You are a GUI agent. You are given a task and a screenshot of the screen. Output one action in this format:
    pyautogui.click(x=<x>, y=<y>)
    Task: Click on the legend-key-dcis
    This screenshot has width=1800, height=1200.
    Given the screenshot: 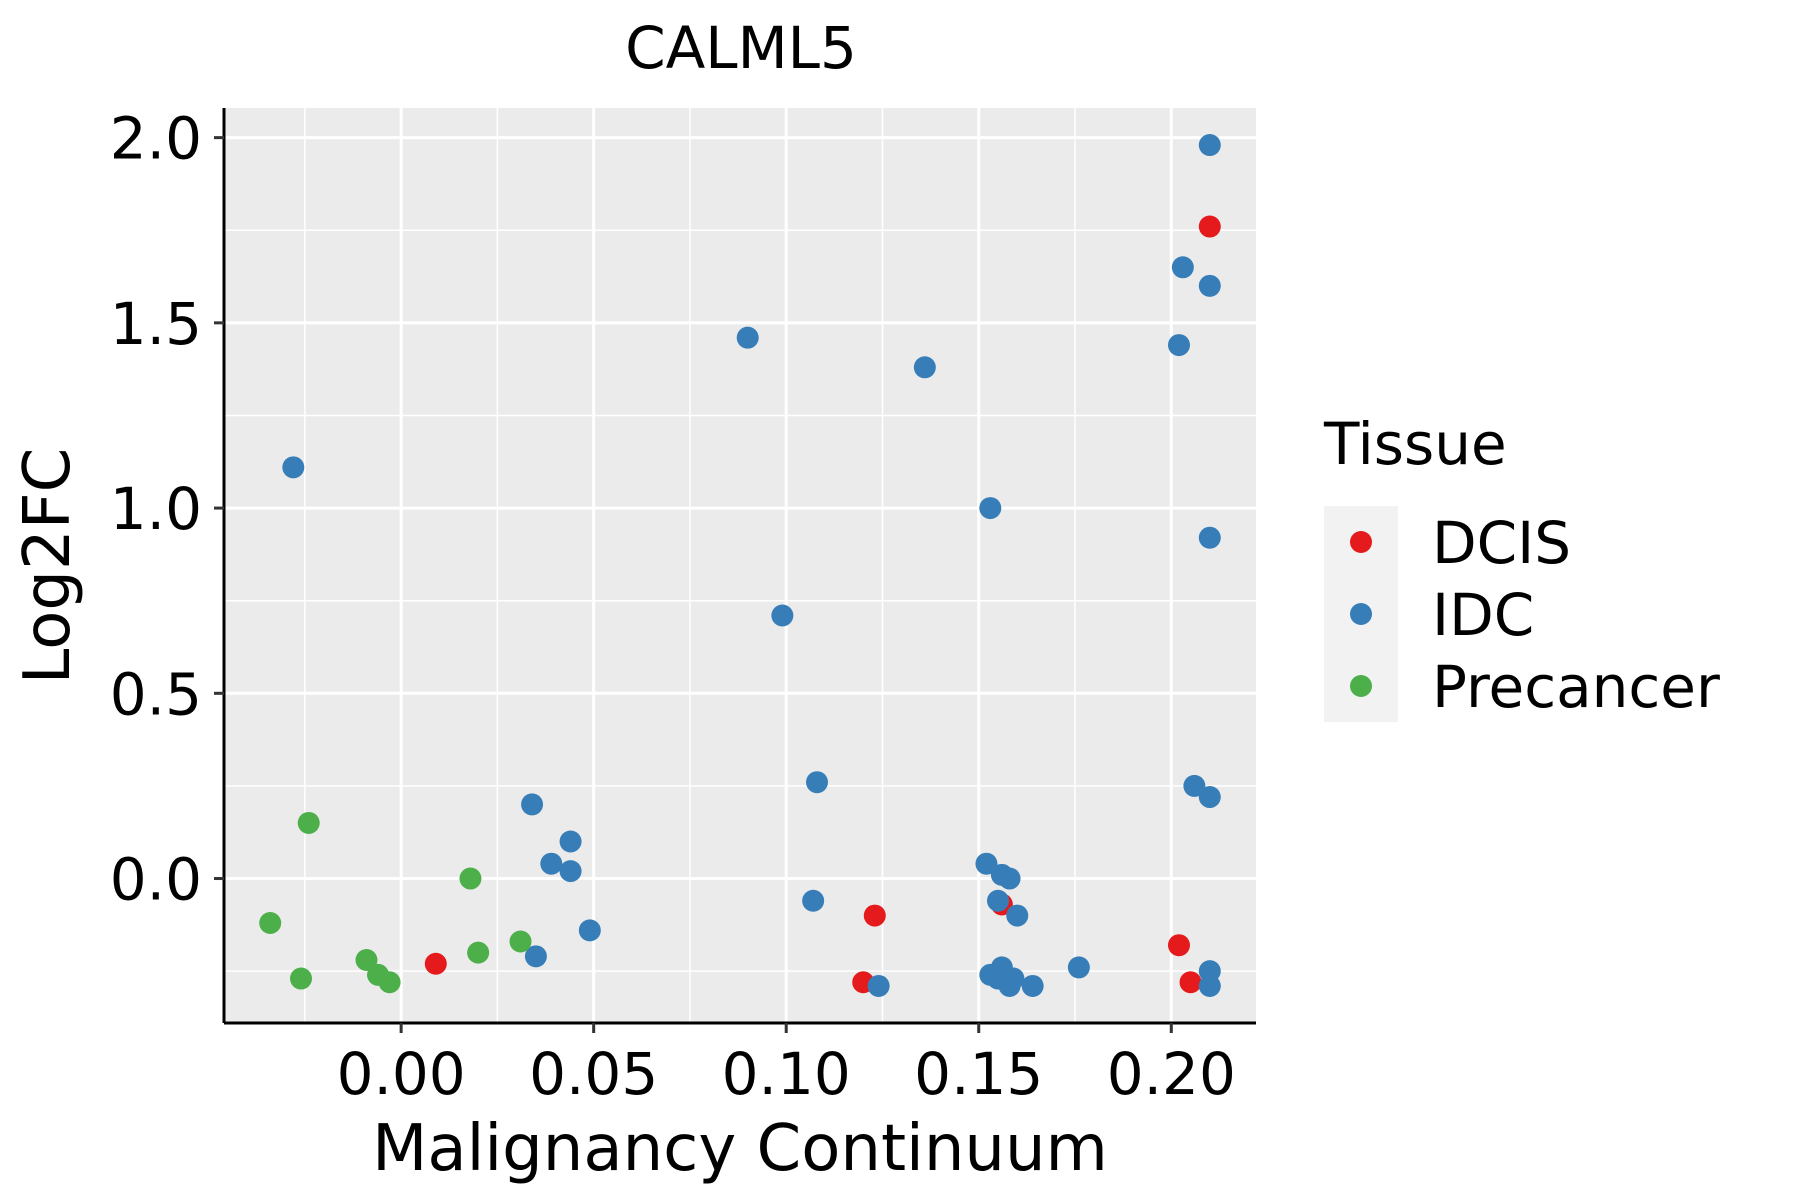 What is the action you would take?
    pyautogui.click(x=1361, y=542)
    